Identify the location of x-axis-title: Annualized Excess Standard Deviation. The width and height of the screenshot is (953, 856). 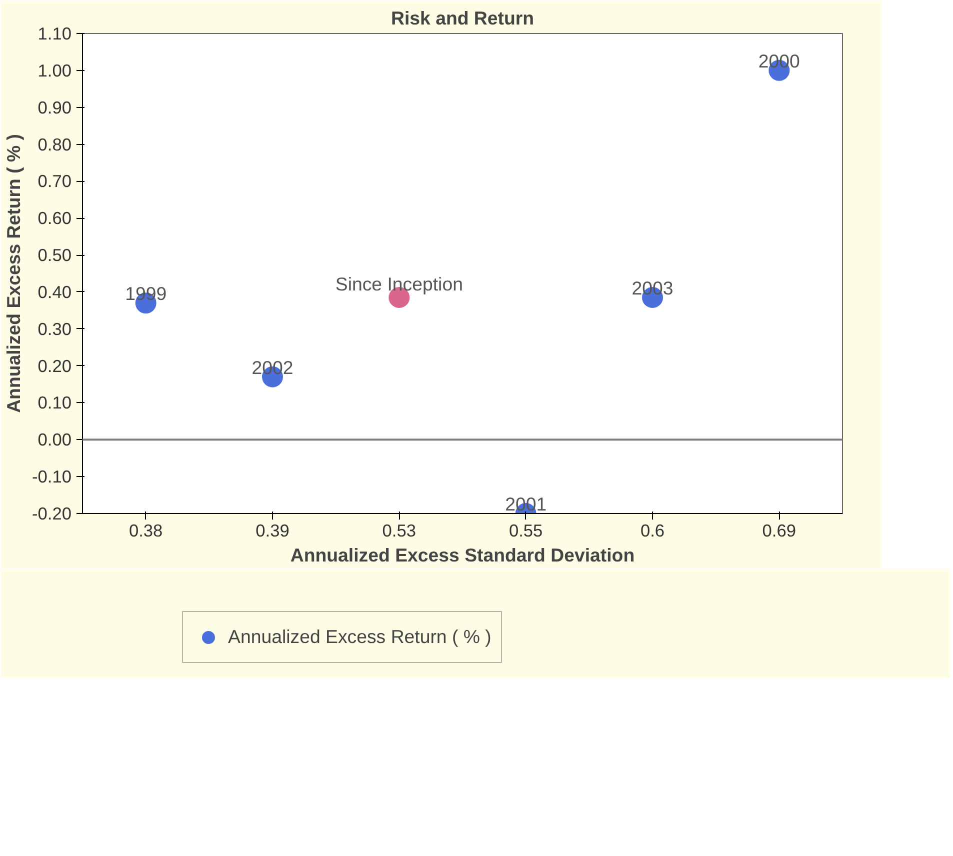
(462, 555).